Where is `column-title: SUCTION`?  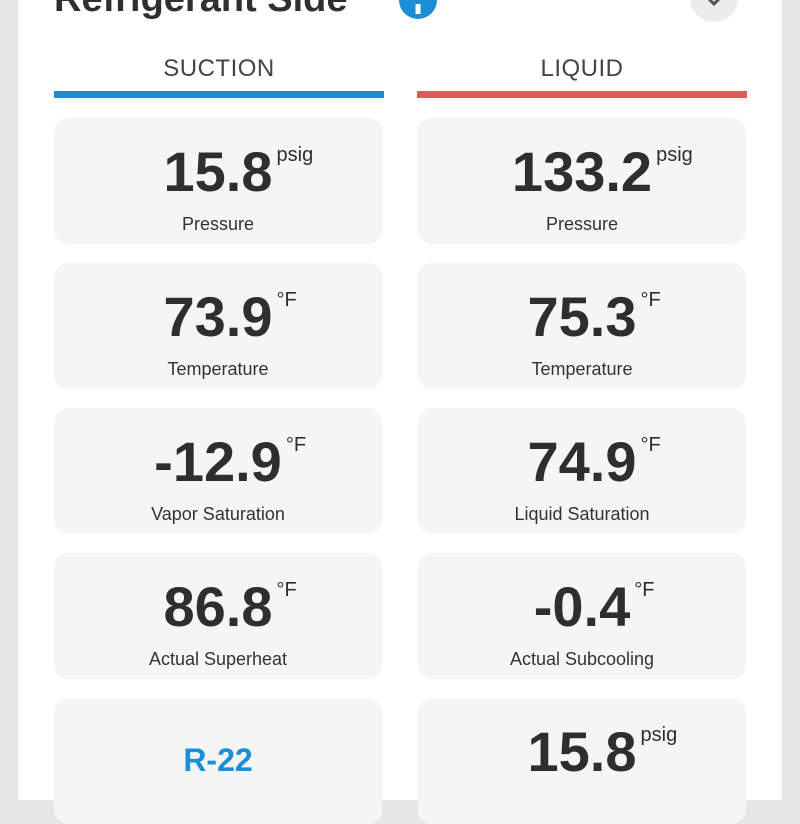 column-title: SUCTION is located at coordinates (219, 68).